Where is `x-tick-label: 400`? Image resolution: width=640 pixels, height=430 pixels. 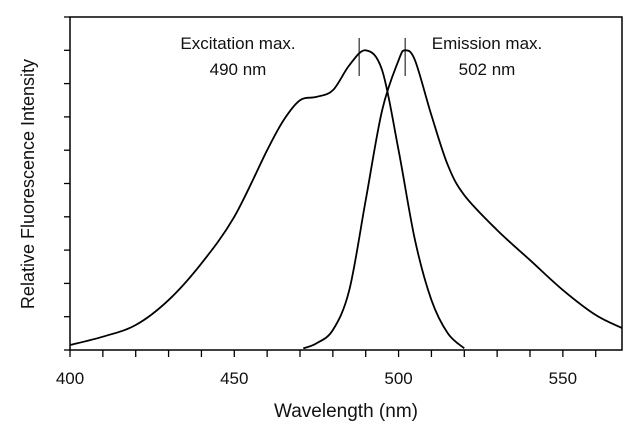
x-tick-label: 400 is located at coordinates (70, 378).